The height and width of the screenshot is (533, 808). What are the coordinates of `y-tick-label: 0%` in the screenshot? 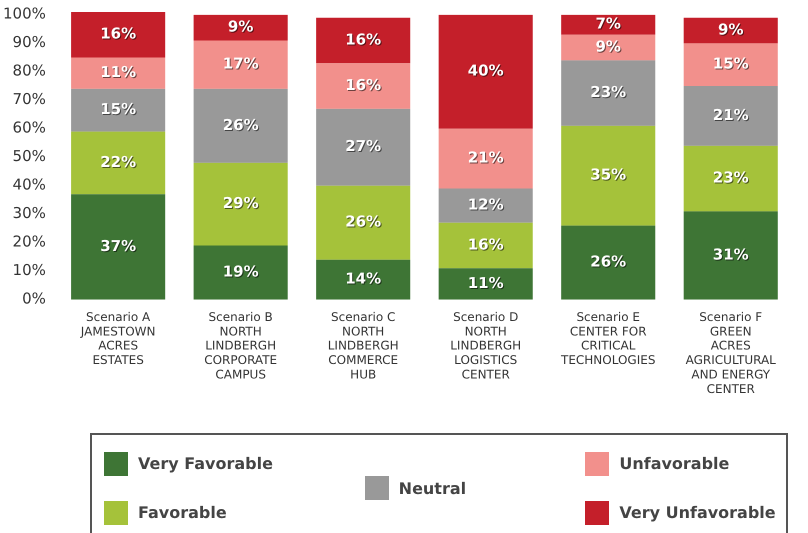 It's located at (34, 298).